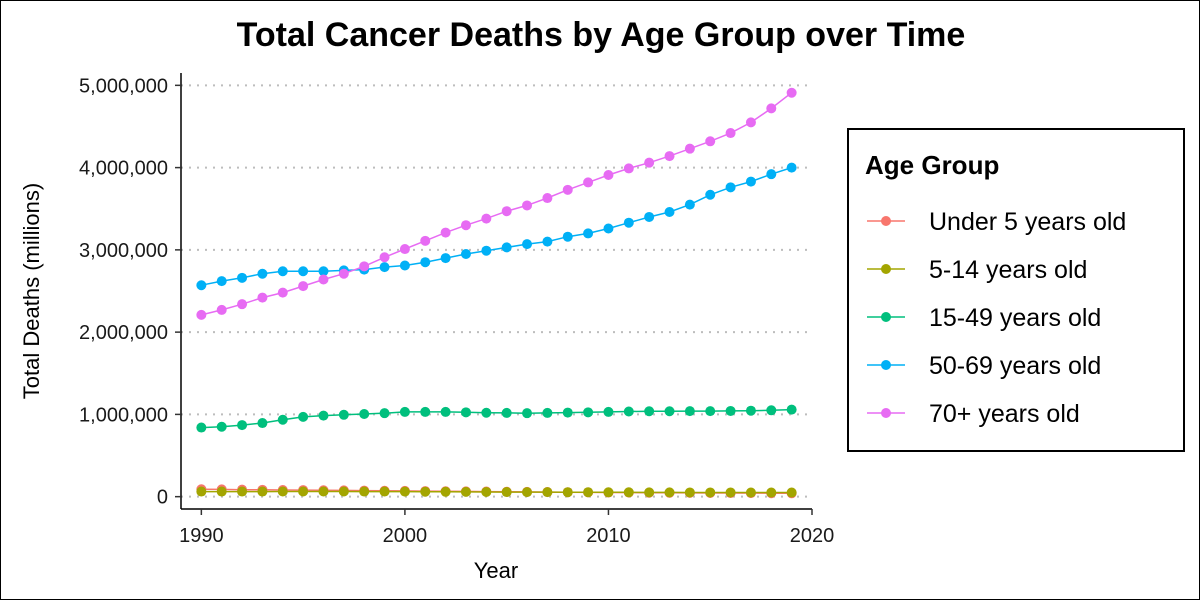 This screenshot has width=1200, height=600. Describe the element at coordinates (1027, 222) in the screenshot. I see `legend-label: Under 5 years old` at that location.